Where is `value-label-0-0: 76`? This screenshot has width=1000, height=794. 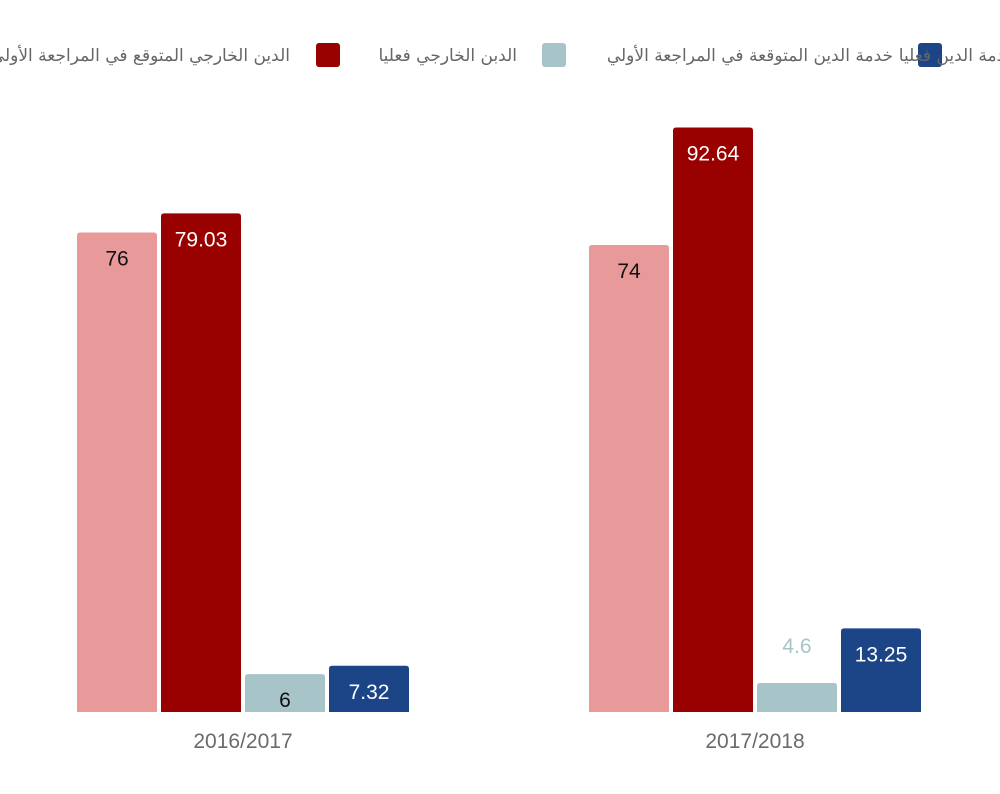 value-label-0-0: 76 is located at coordinates (116, 258).